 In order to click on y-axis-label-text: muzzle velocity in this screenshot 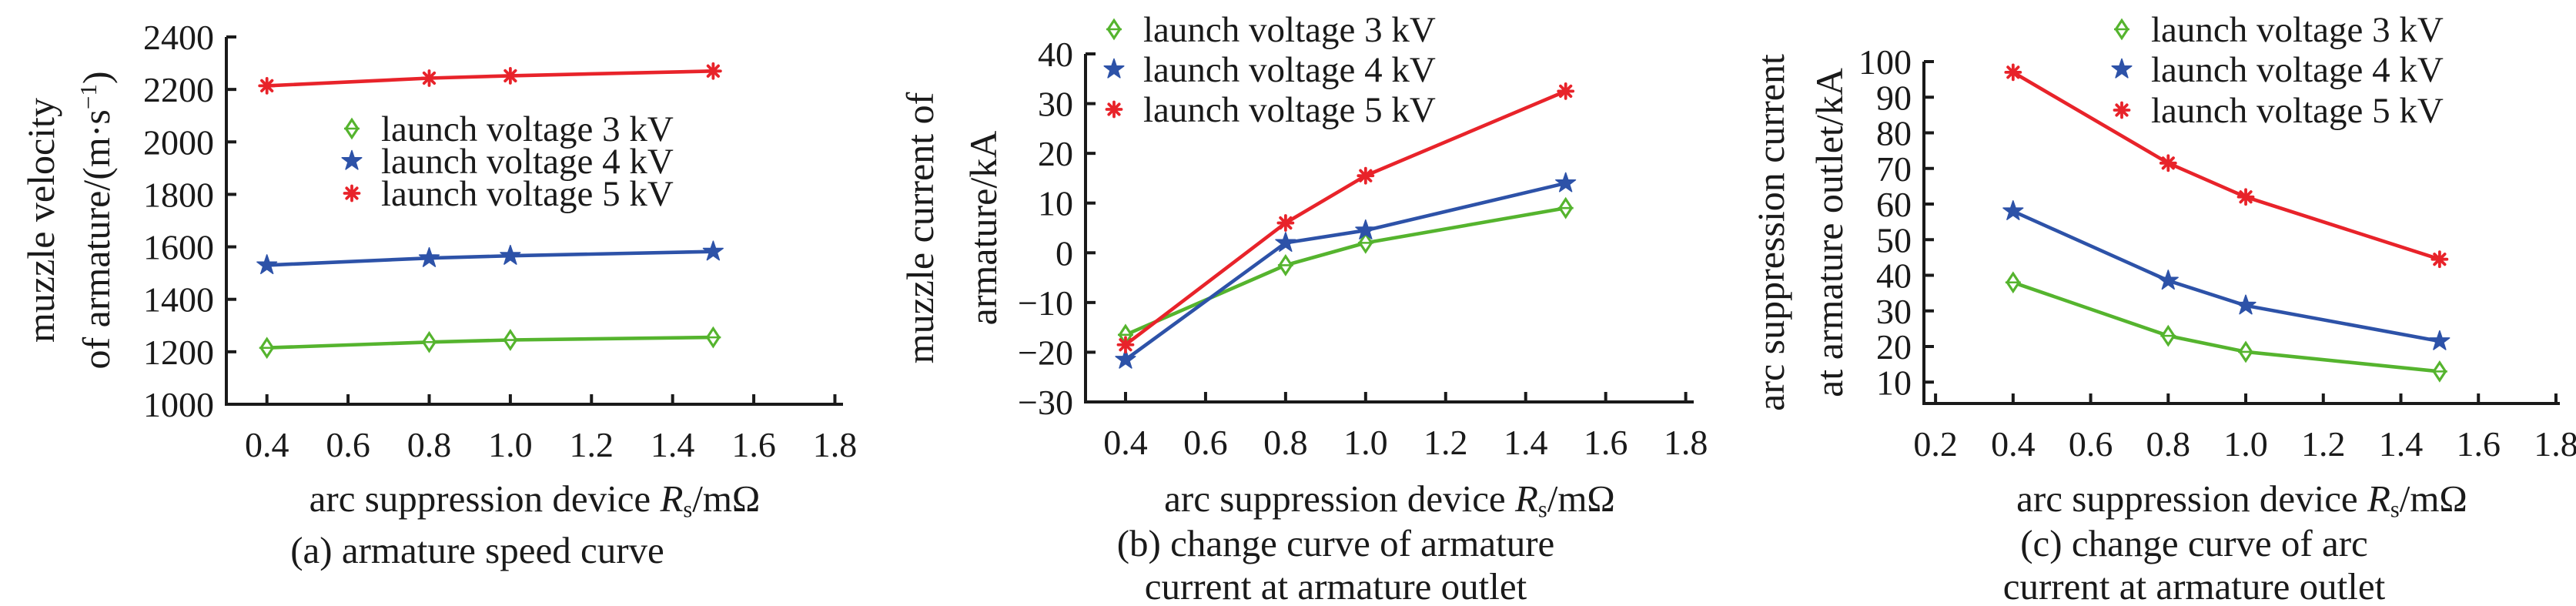, I will do `click(41, 220)`.